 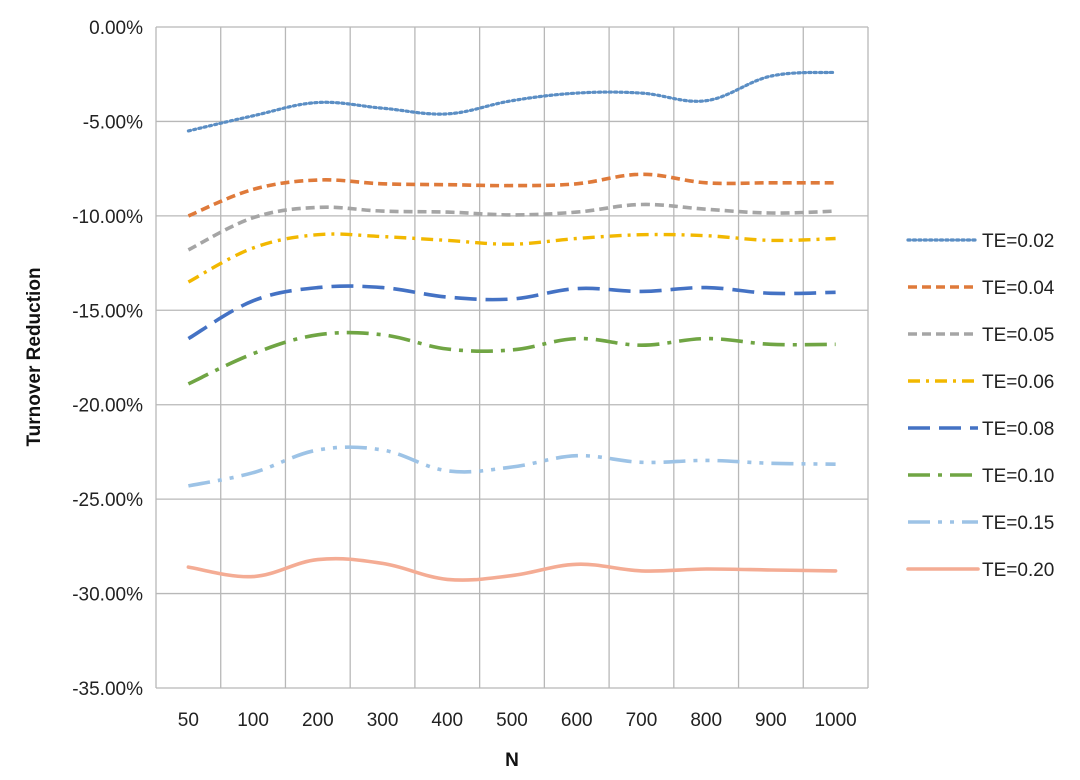 What do you see at coordinates (113, 122) in the screenshot?
I see `y-tick-label: -5.00%` at bounding box center [113, 122].